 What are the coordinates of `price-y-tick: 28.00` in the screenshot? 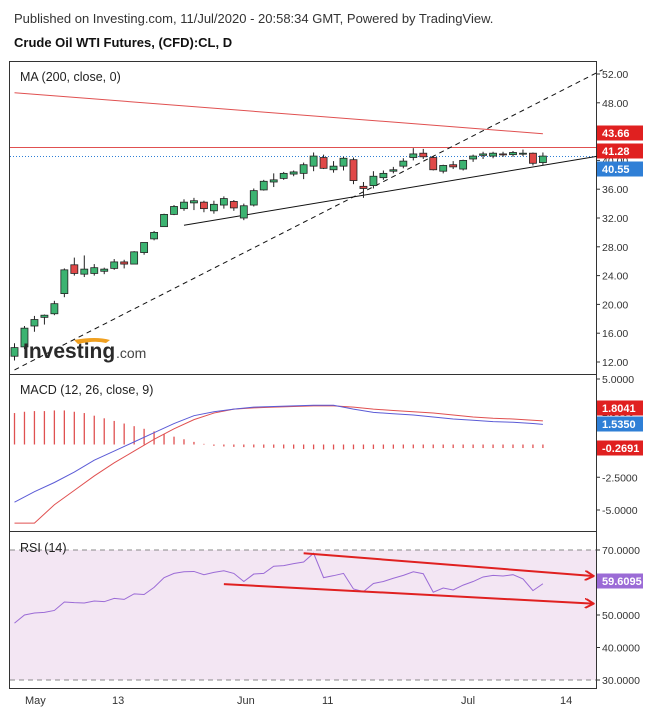 It's located at (615, 248).